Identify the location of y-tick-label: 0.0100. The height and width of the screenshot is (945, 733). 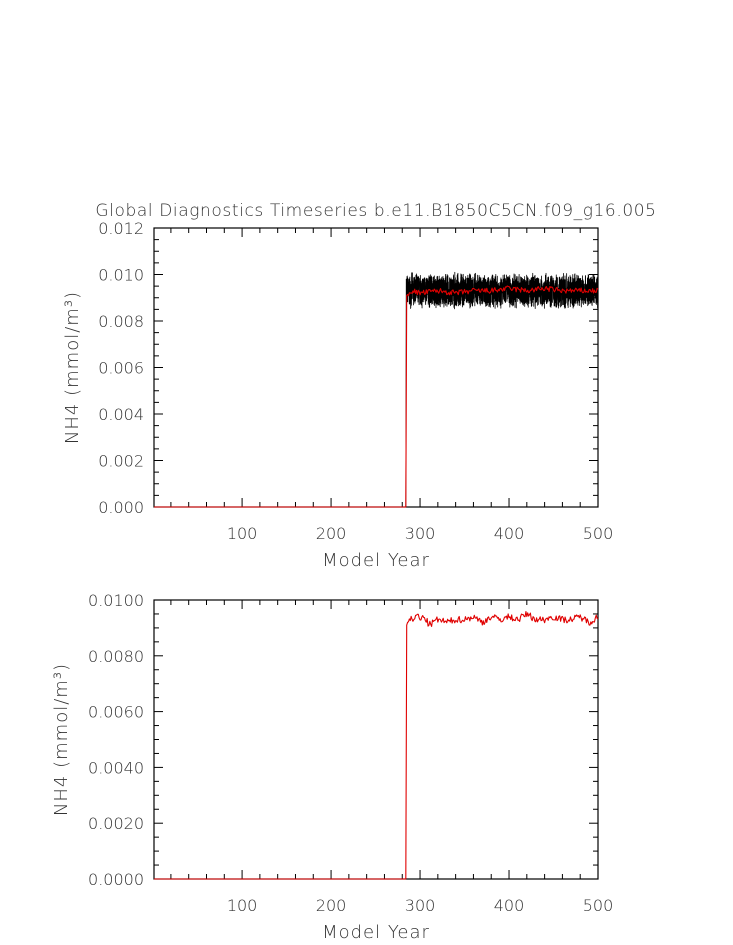
(116, 600).